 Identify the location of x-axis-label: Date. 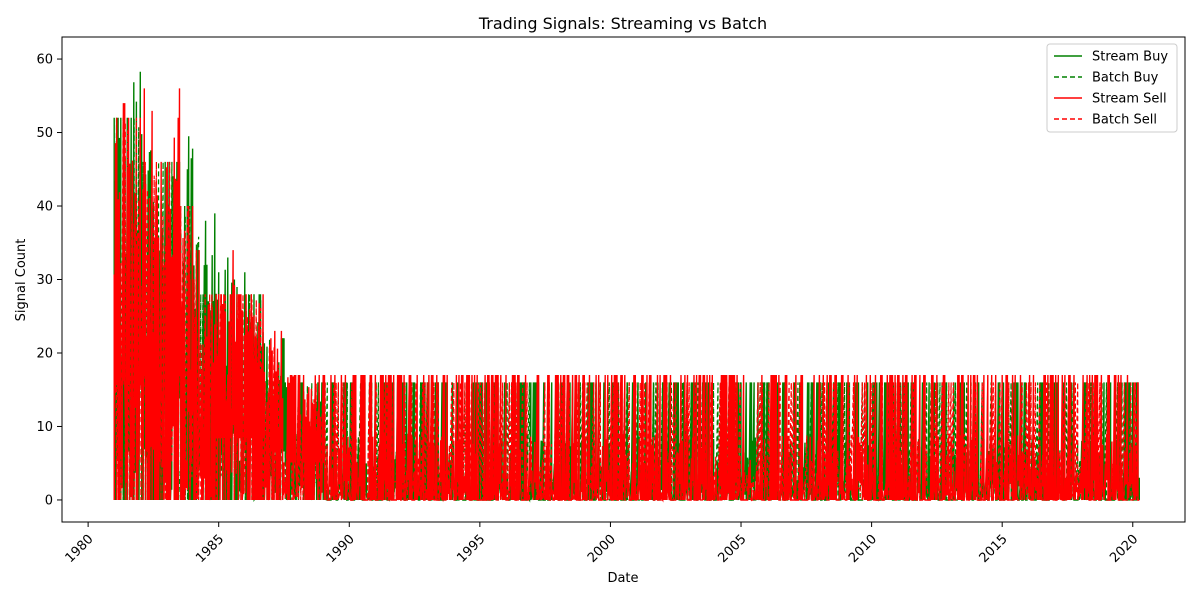
(622, 578).